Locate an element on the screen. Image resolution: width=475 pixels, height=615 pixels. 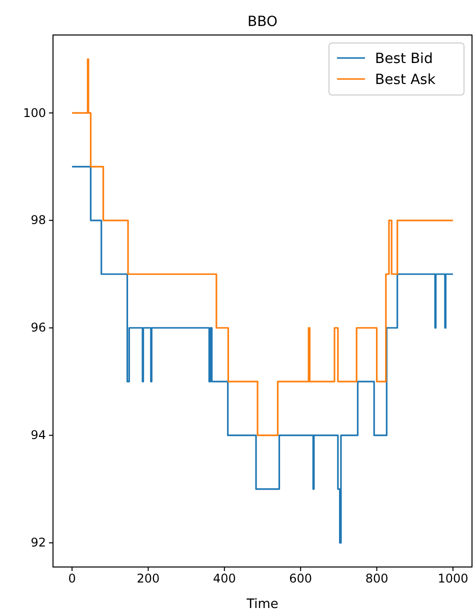
x-tick-label: 0 is located at coordinates (72, 579).